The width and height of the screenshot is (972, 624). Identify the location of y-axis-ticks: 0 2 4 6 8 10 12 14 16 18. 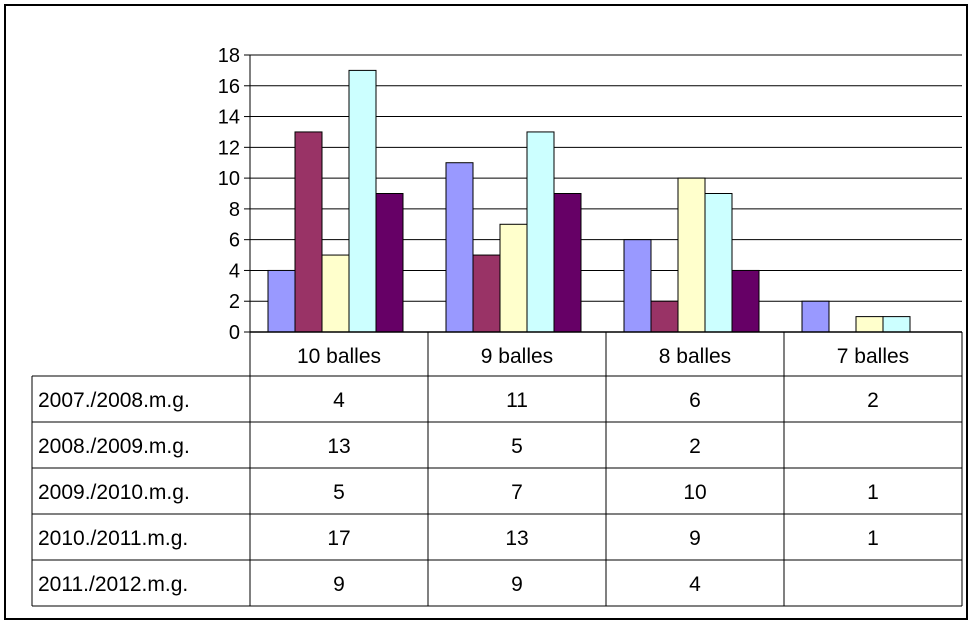
(234, 194).